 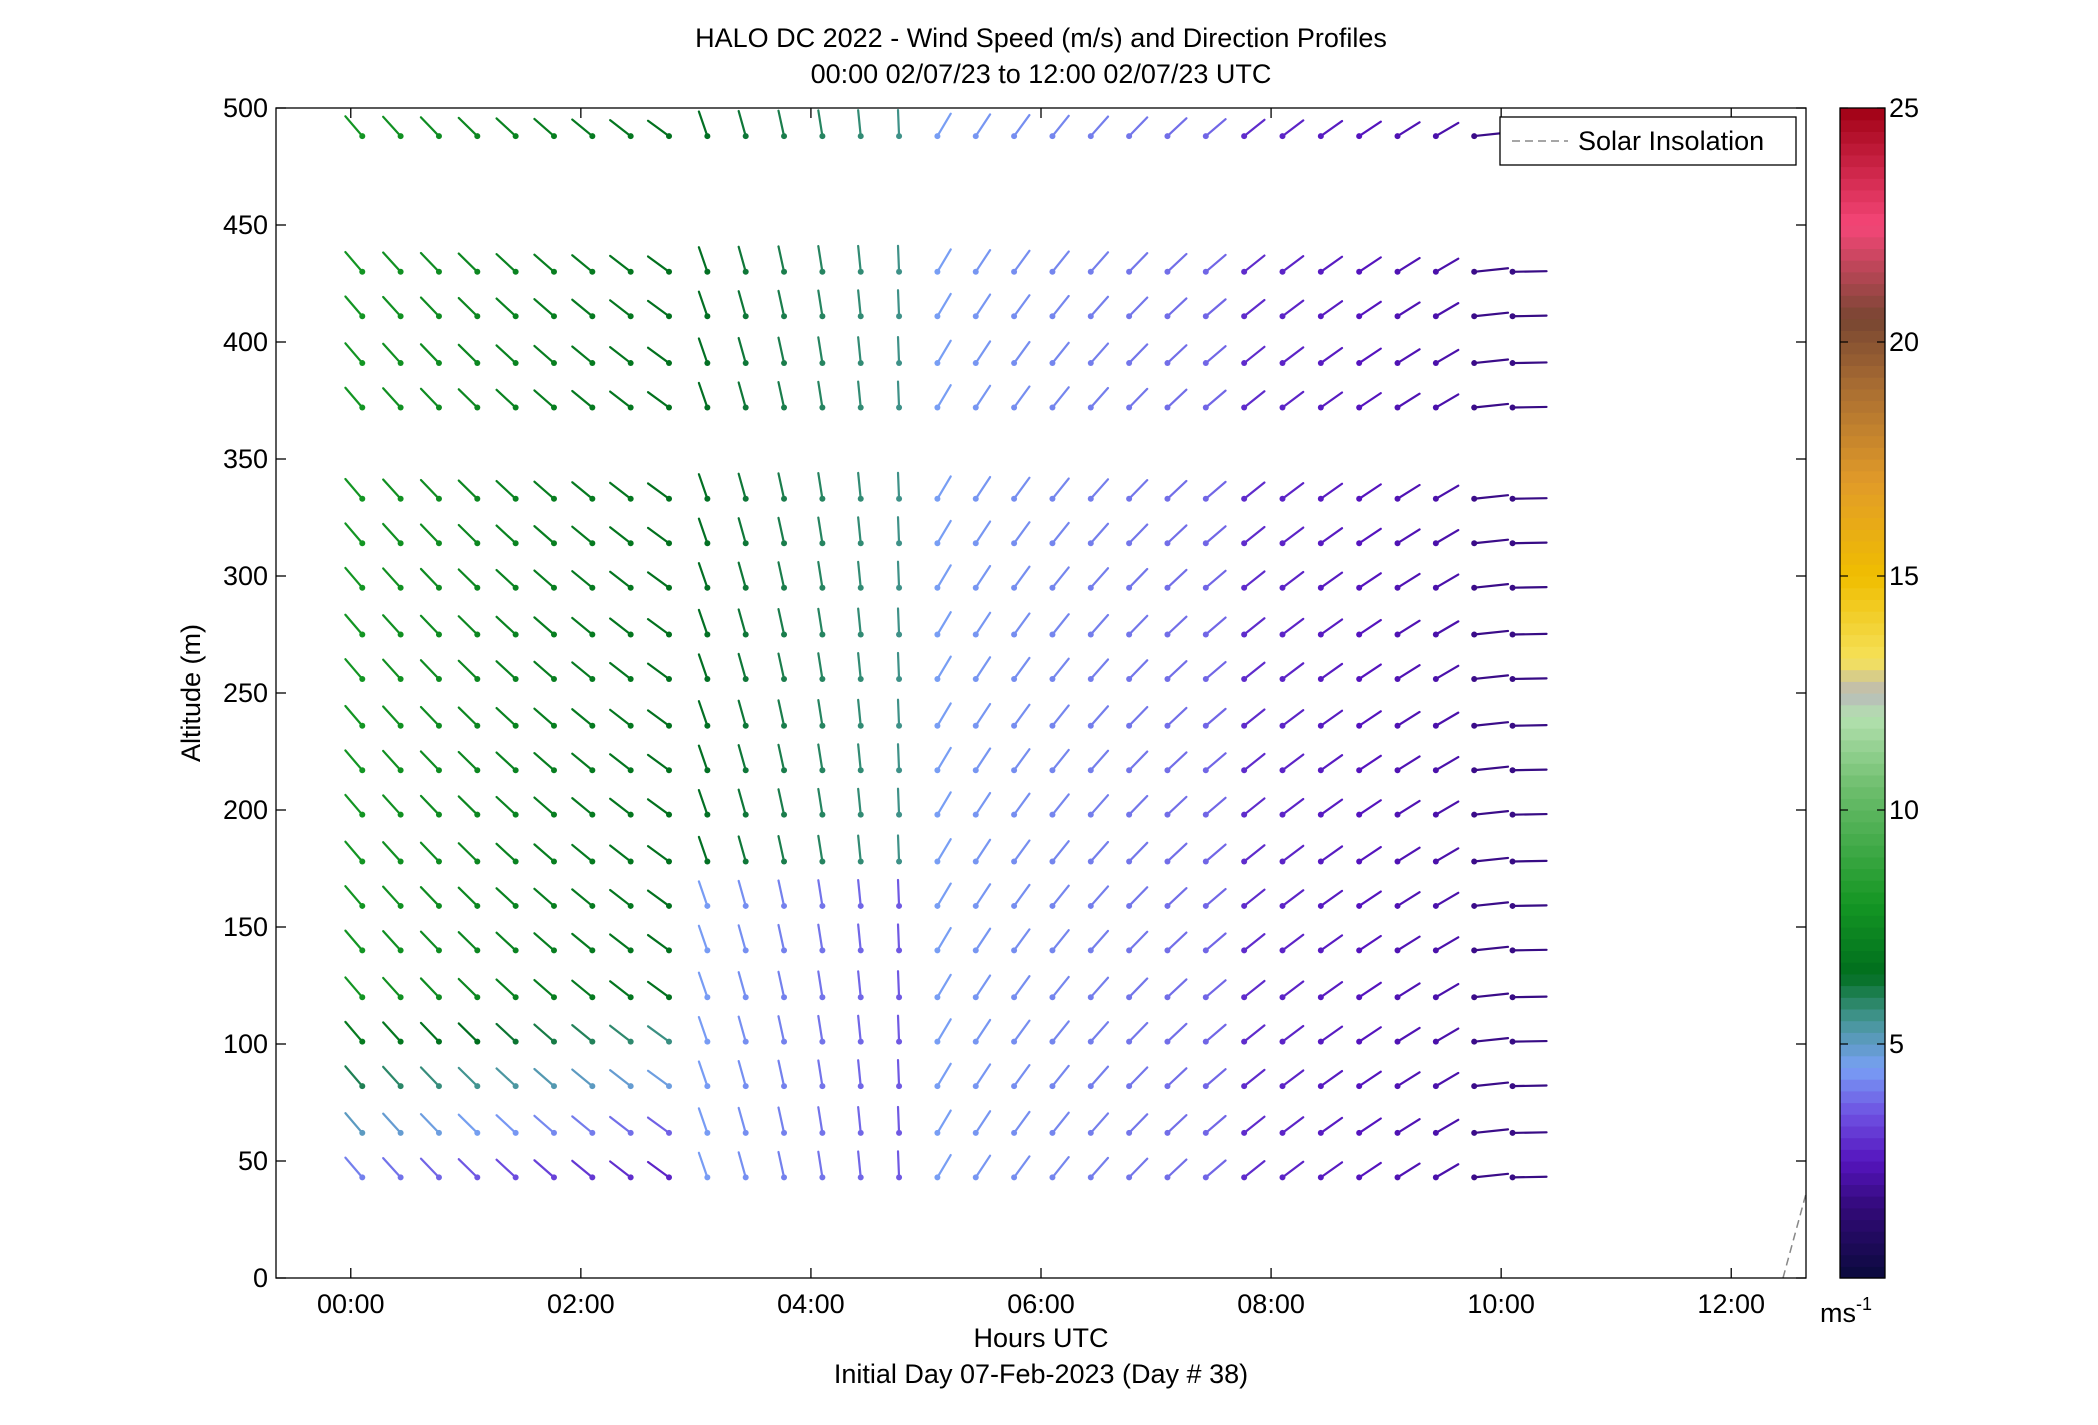 What do you see at coordinates (1904, 342) in the screenshot?
I see `colorbar-tick-label: 20` at bounding box center [1904, 342].